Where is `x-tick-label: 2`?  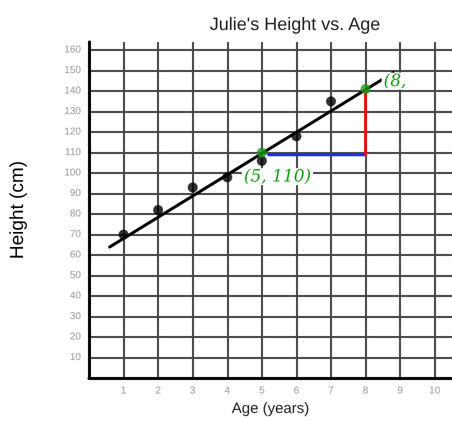 x-tick-label: 2 is located at coordinates (158, 391).